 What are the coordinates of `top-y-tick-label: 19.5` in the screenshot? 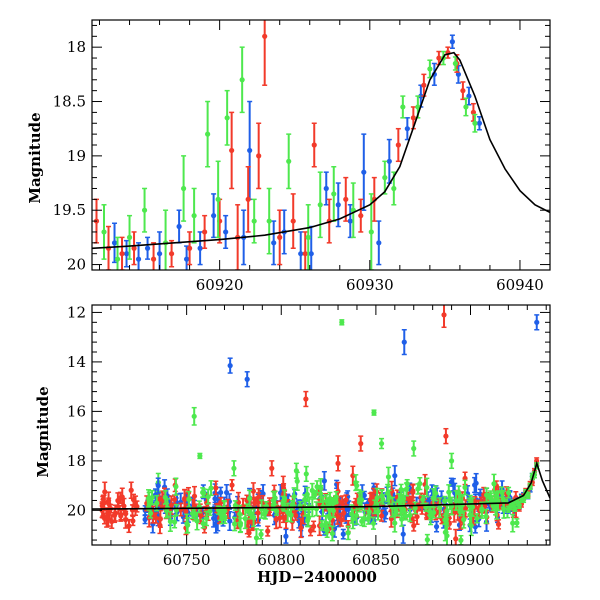 It's located at (69, 210).